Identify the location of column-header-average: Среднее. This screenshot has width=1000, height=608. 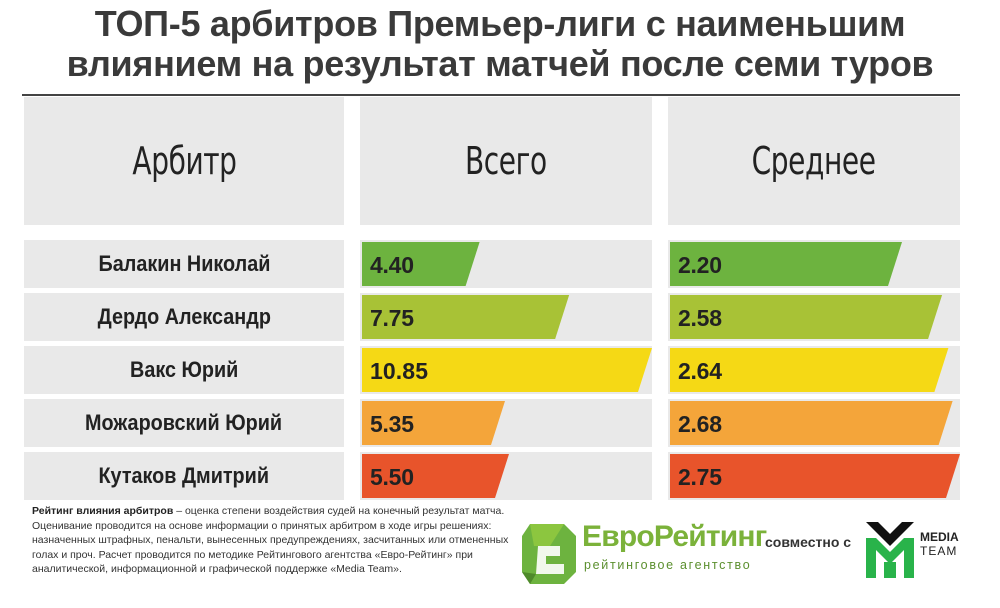
(814, 161).